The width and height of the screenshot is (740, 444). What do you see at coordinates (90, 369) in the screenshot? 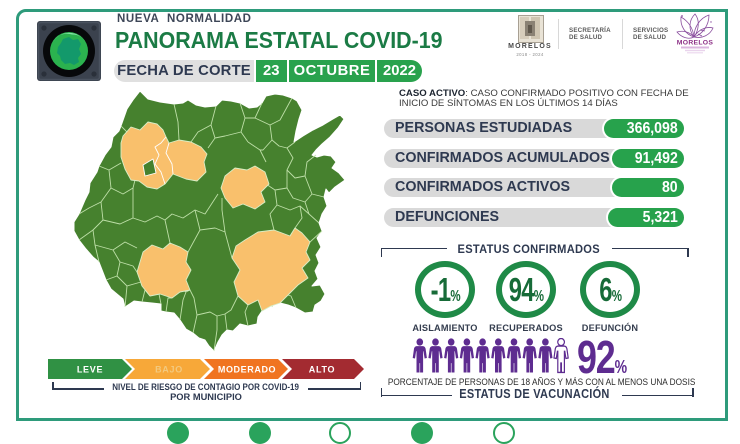
I see `svg-text: LEVE` at bounding box center [90, 369].